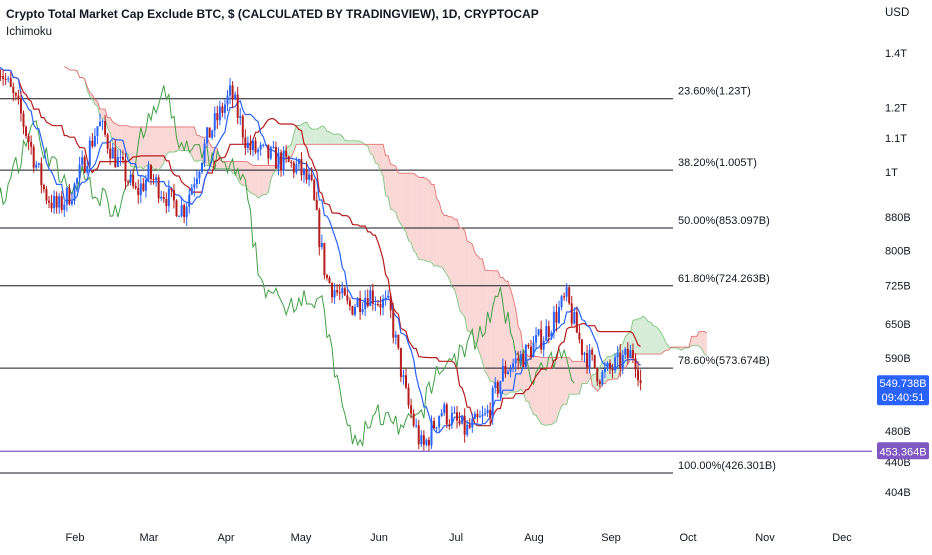 The width and height of the screenshot is (932, 555). What do you see at coordinates (897, 13) in the screenshot?
I see `currency-label: USD` at bounding box center [897, 13].